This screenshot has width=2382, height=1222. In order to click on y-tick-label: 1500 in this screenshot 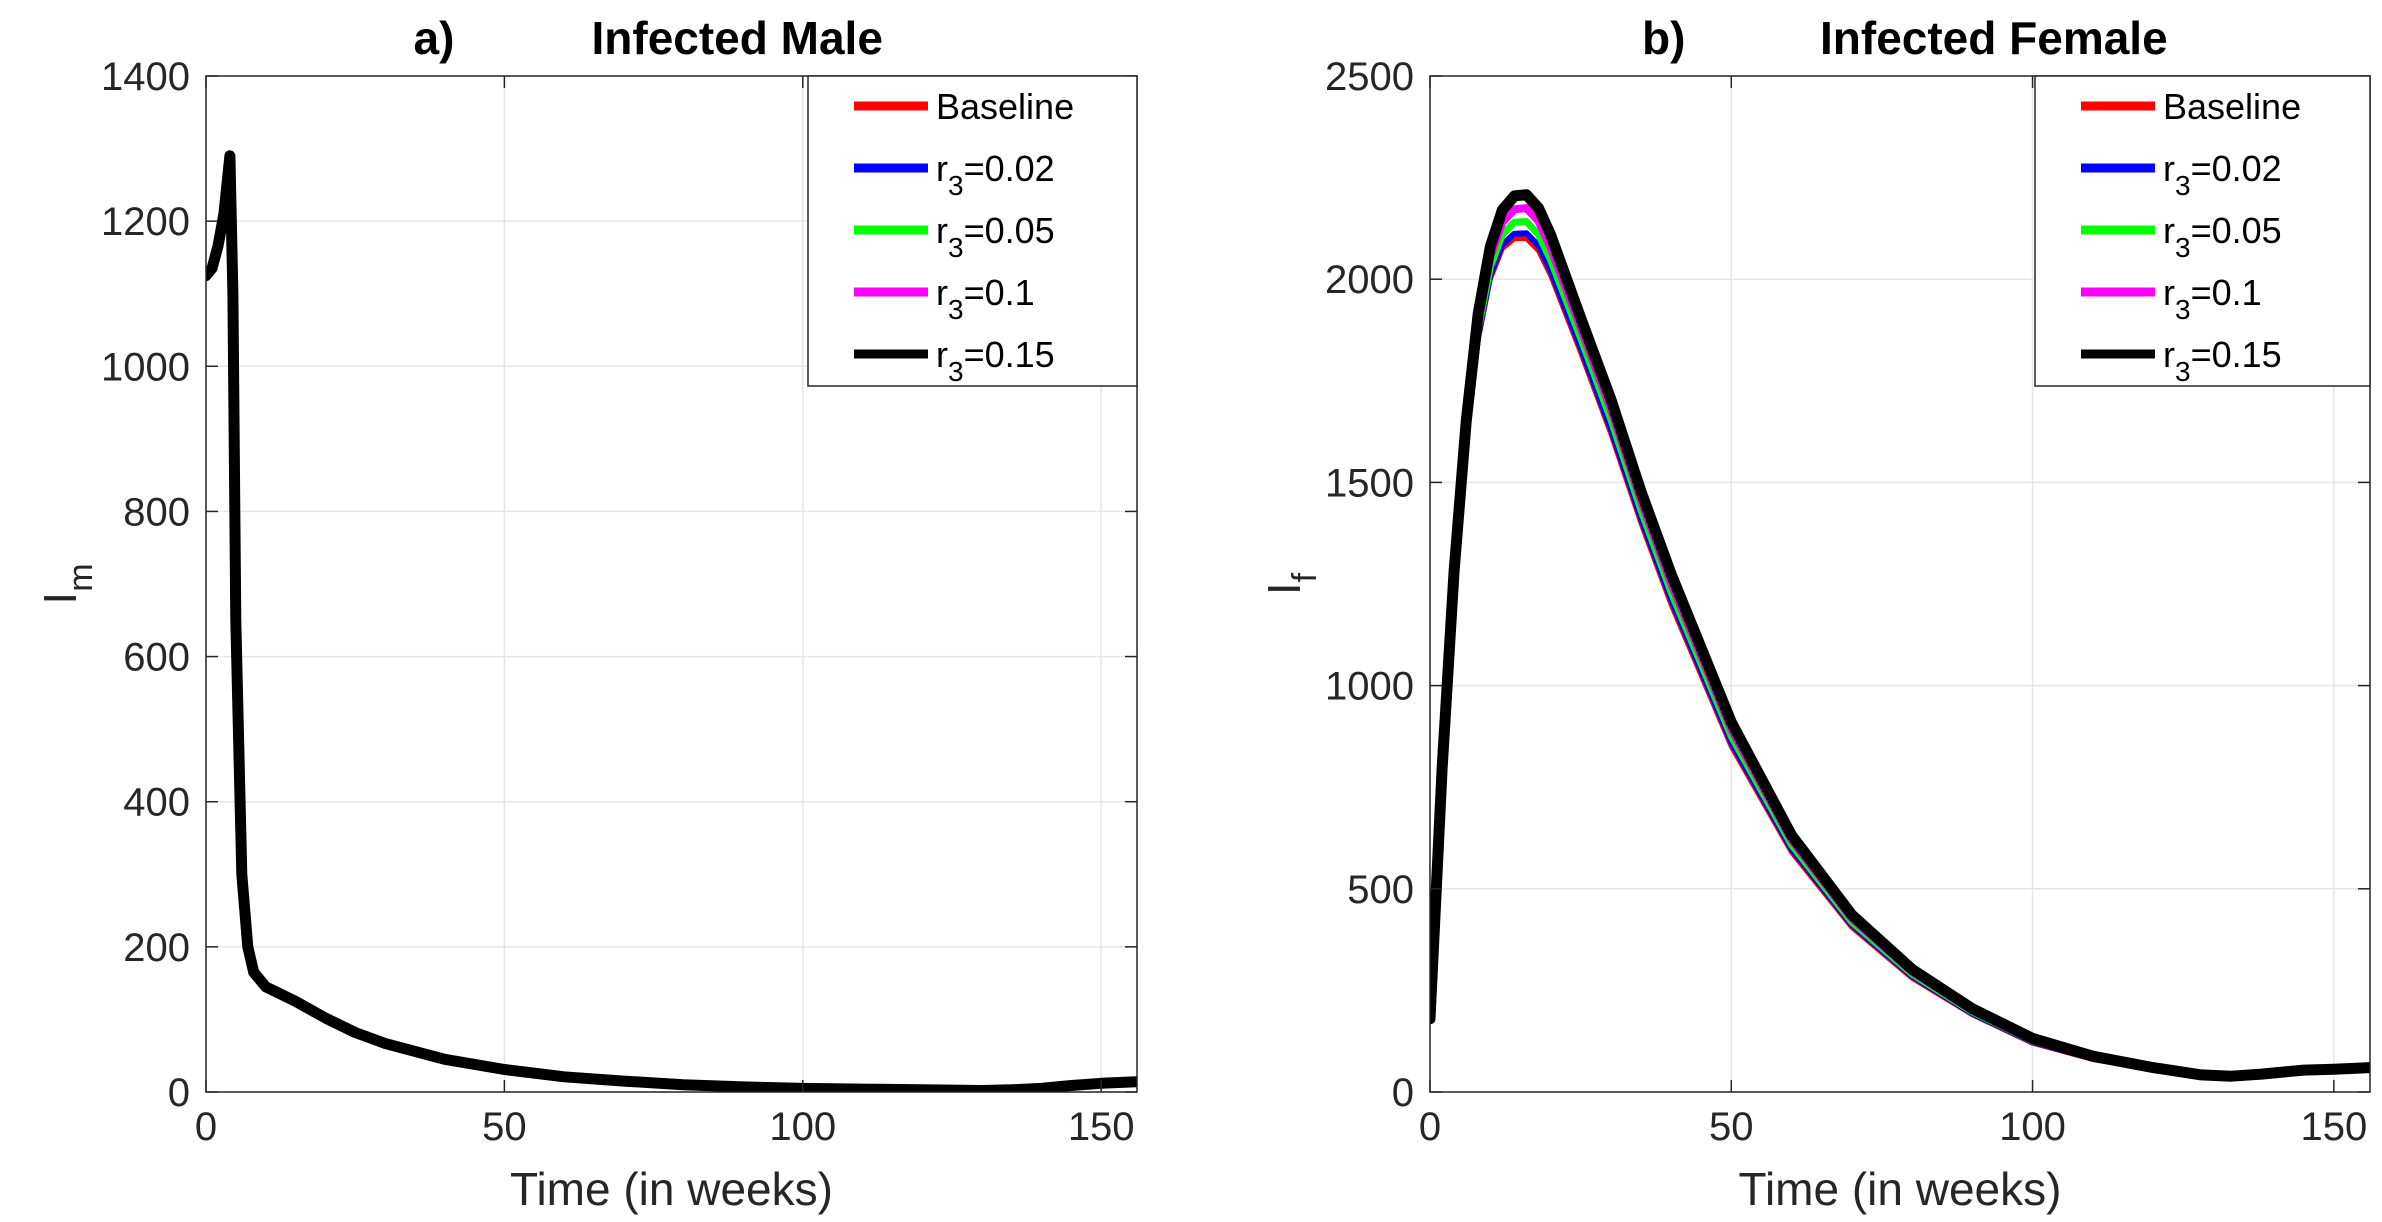, I will do `click(1369, 483)`.